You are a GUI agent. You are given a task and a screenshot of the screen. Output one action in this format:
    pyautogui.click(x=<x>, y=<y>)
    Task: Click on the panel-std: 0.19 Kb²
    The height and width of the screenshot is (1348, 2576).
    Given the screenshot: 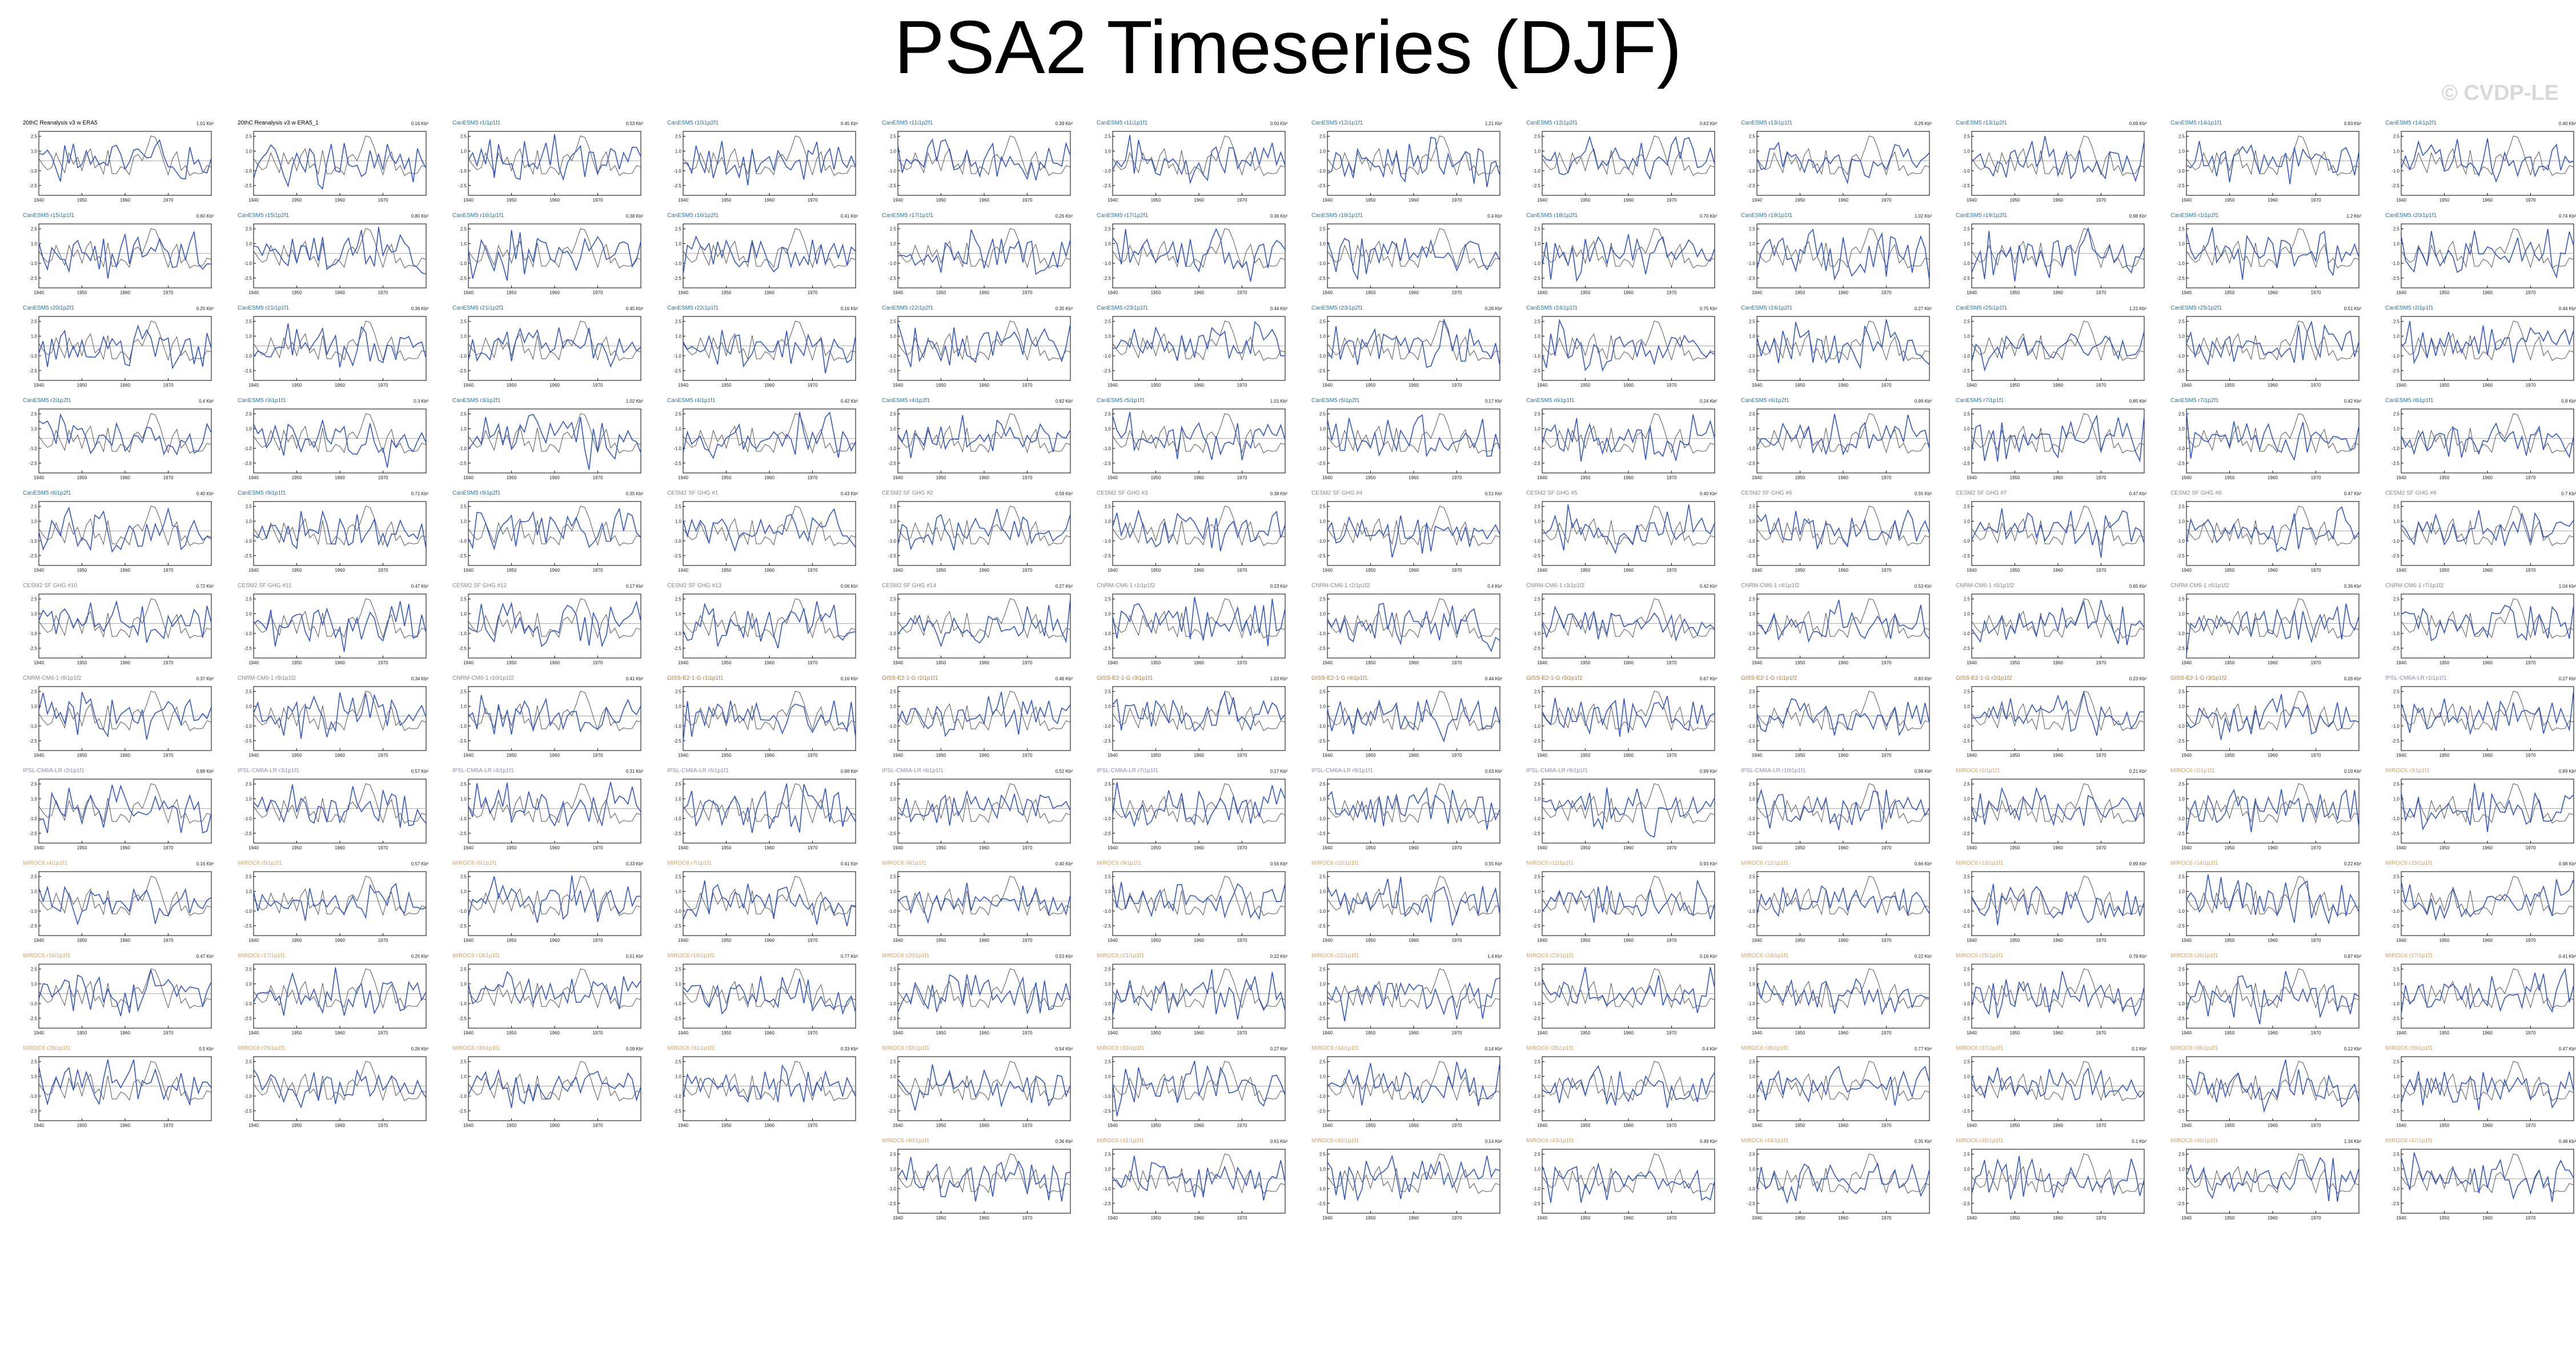 What is the action you would take?
    pyautogui.click(x=2352, y=771)
    